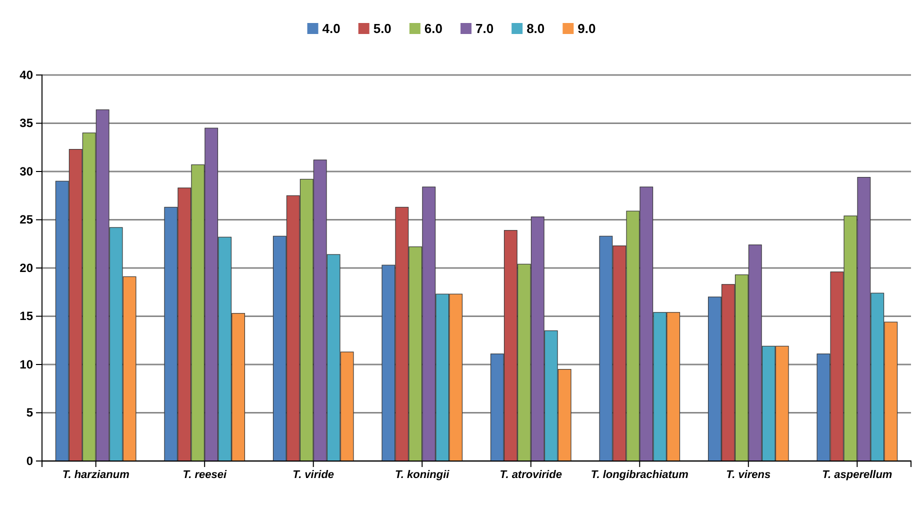 The image size is (921, 511). What do you see at coordinates (535, 28) in the screenshot?
I see `legend-label: 8.0` at bounding box center [535, 28].